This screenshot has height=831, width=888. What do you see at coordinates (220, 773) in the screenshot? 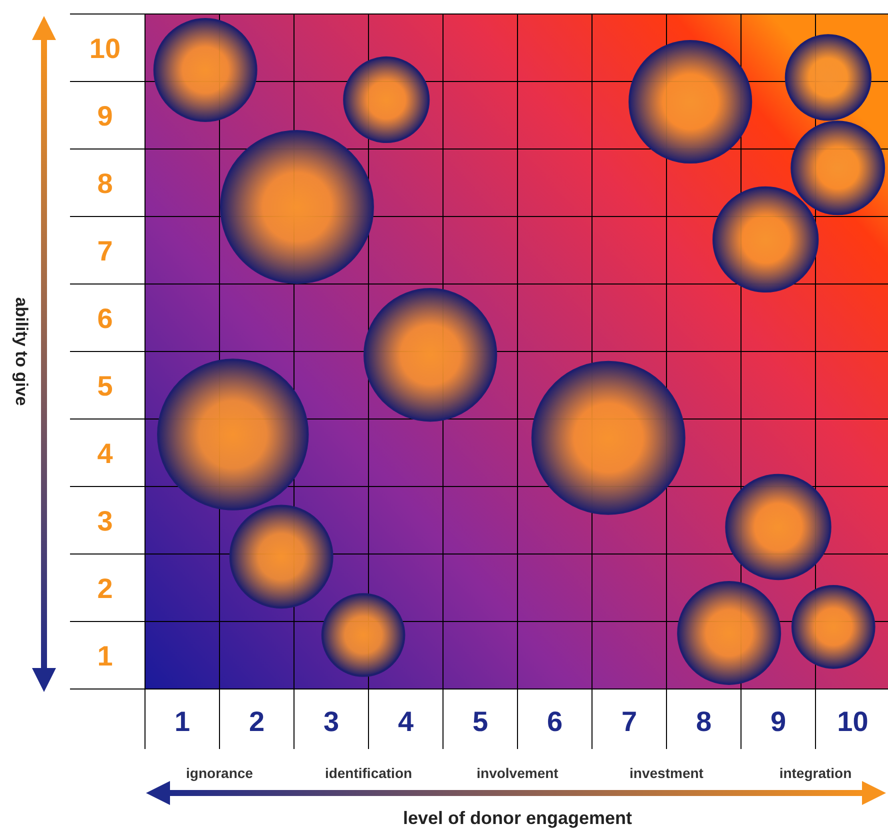
I see `text: ignorance` at bounding box center [220, 773].